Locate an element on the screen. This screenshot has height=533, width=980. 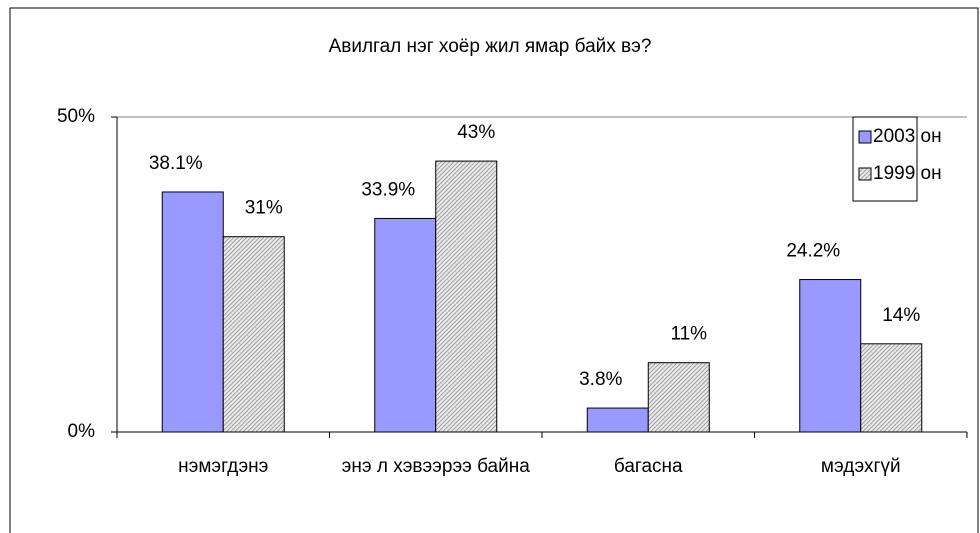
value-label: 31% is located at coordinates (264, 208).